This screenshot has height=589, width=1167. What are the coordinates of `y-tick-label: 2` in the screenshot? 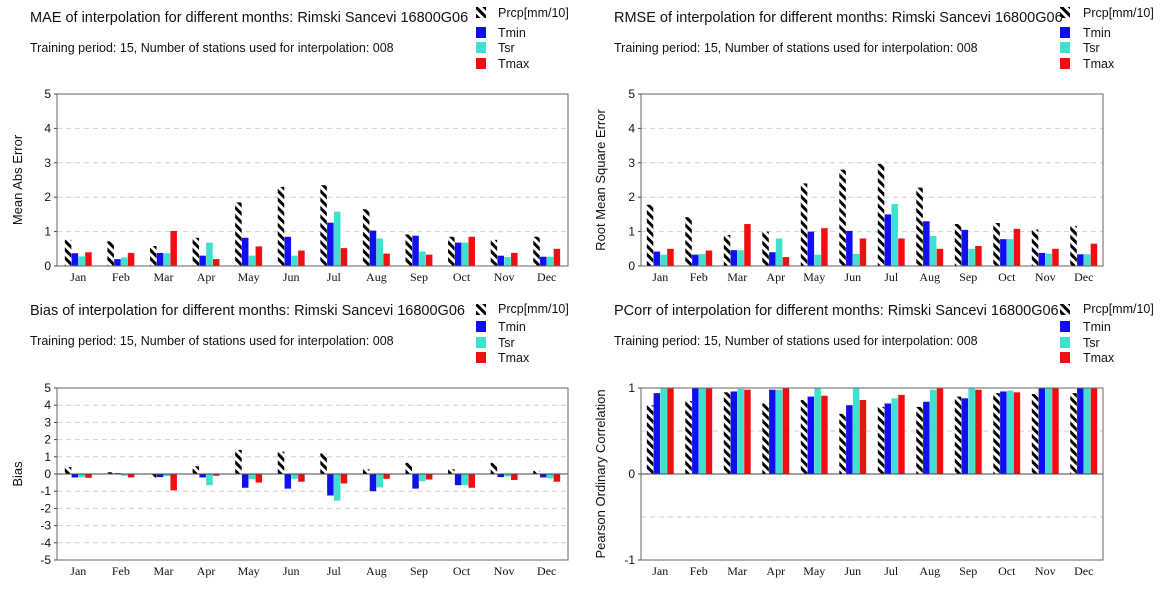 It's located at (47, 440).